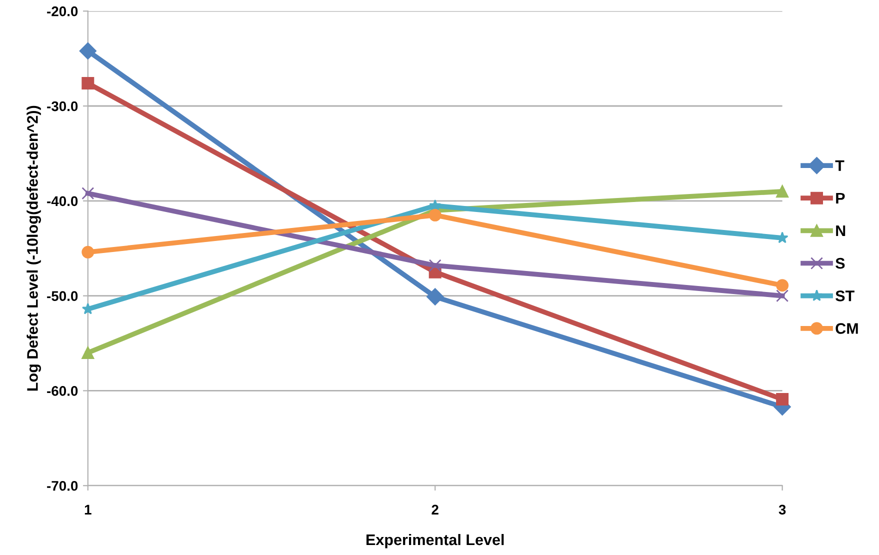  Describe the element at coordinates (845, 296) in the screenshot. I see `legend-label: ST` at that location.